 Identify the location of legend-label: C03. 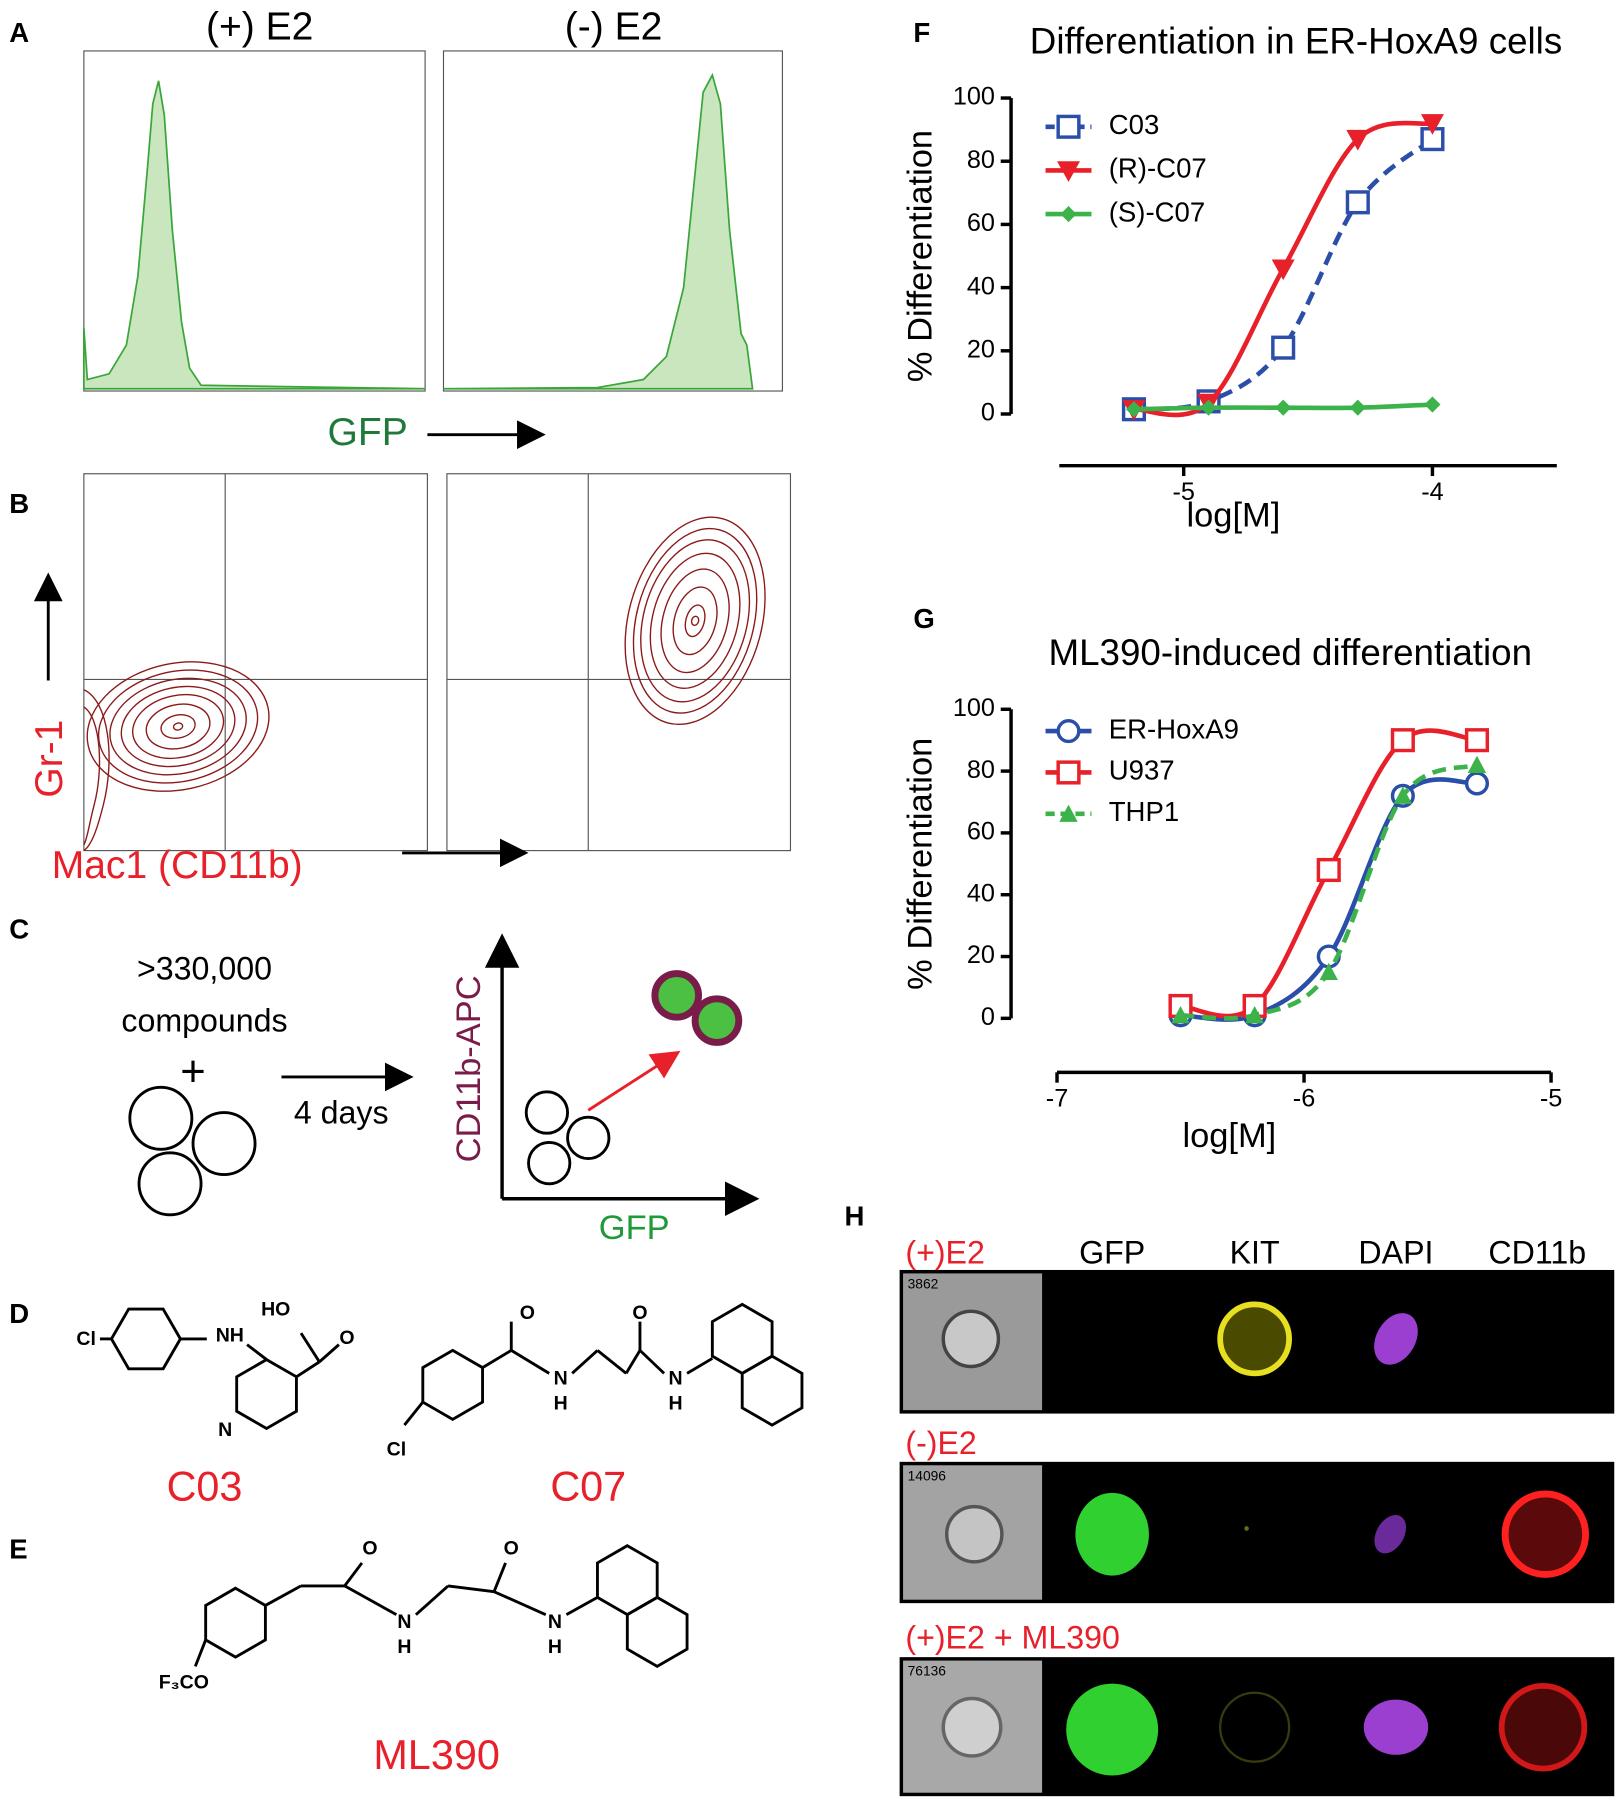
(1134, 124).